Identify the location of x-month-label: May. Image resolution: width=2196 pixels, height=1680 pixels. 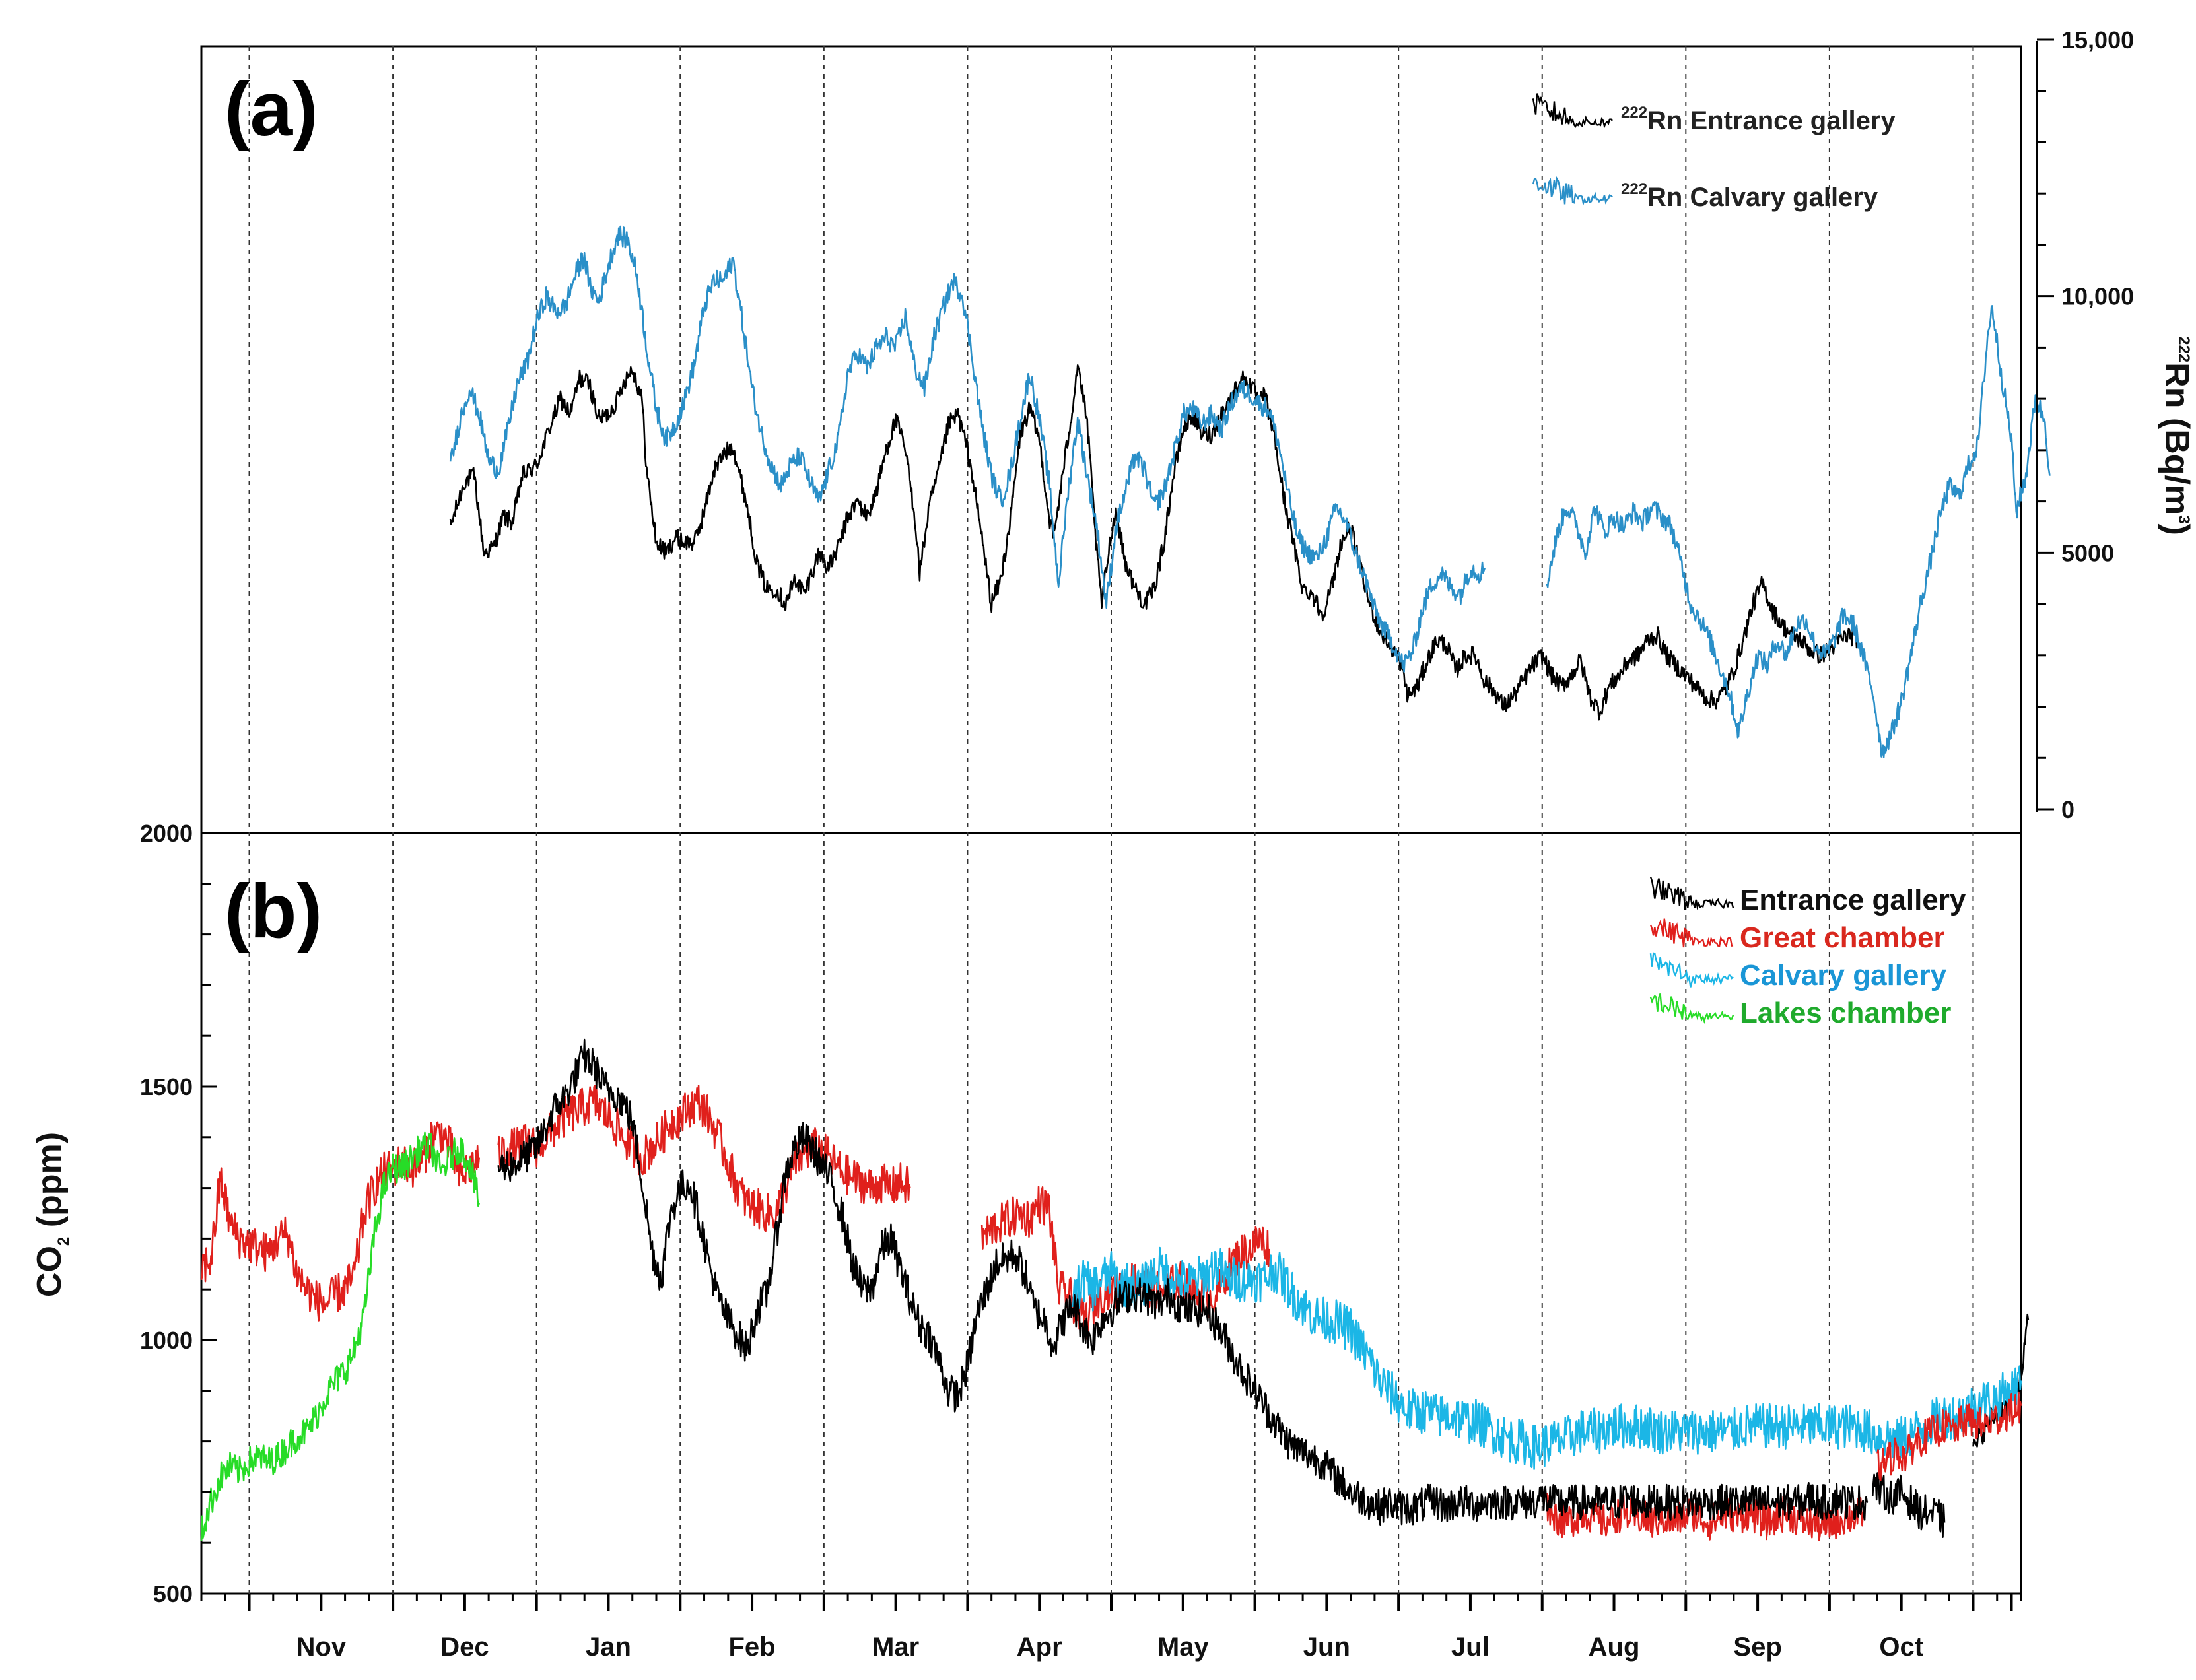
(1183, 1647).